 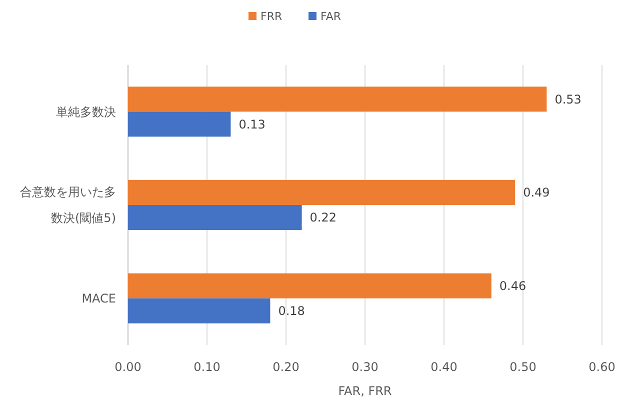 I want to click on x-tick-label: 0.40, so click(x=444, y=367).